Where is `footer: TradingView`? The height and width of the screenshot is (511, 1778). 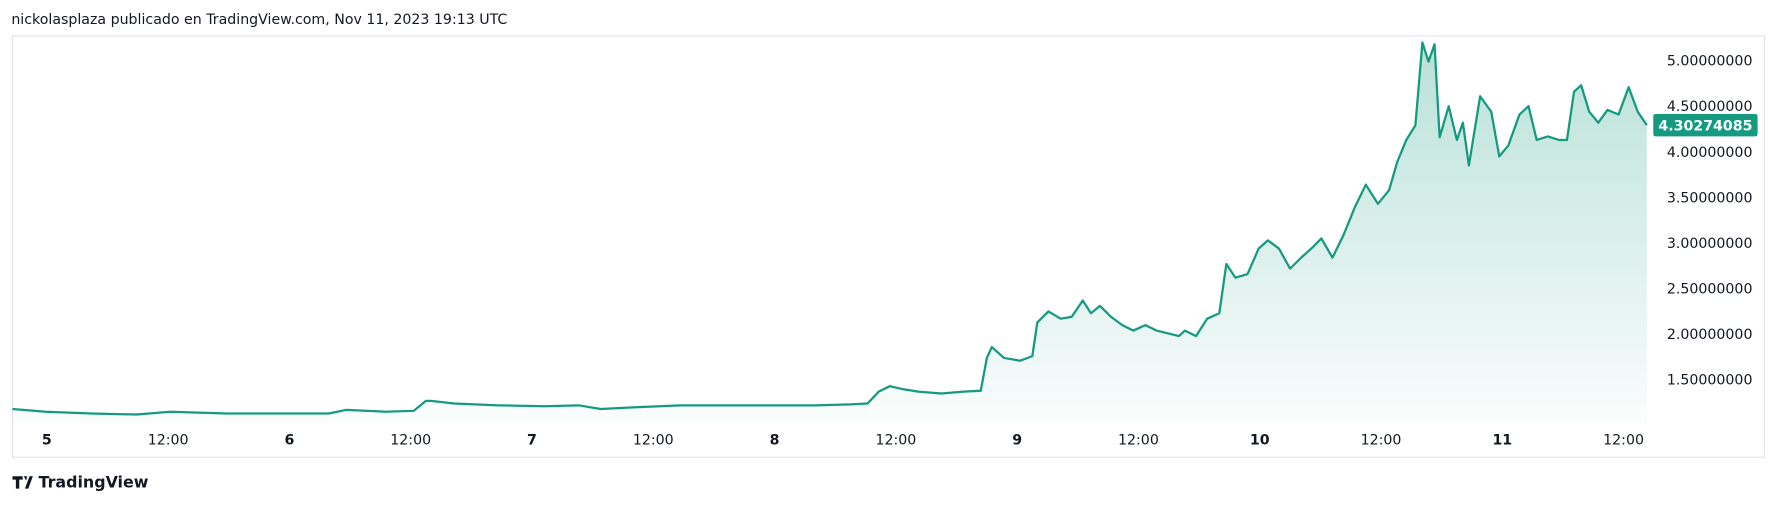
footer: TradingView is located at coordinates (94, 482).